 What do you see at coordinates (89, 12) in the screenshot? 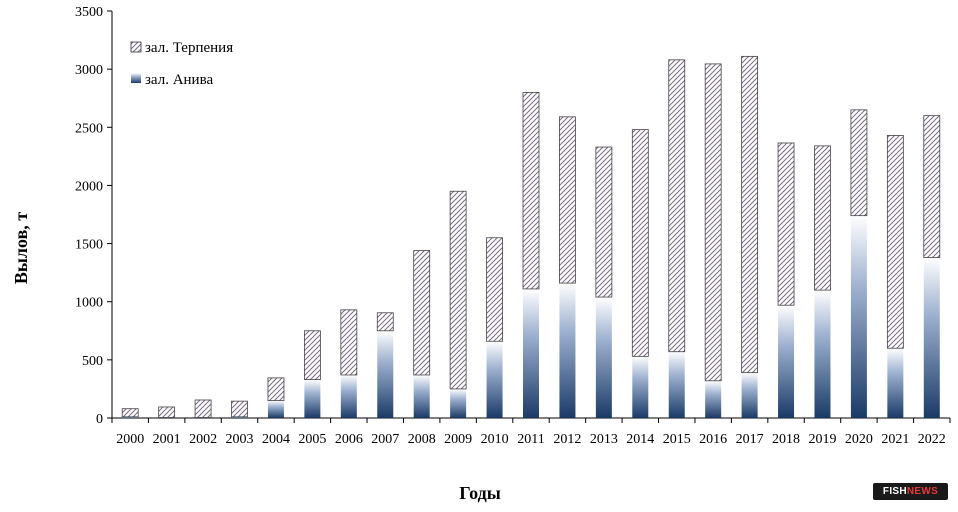
I see `y-tick-label: 3500` at bounding box center [89, 12].